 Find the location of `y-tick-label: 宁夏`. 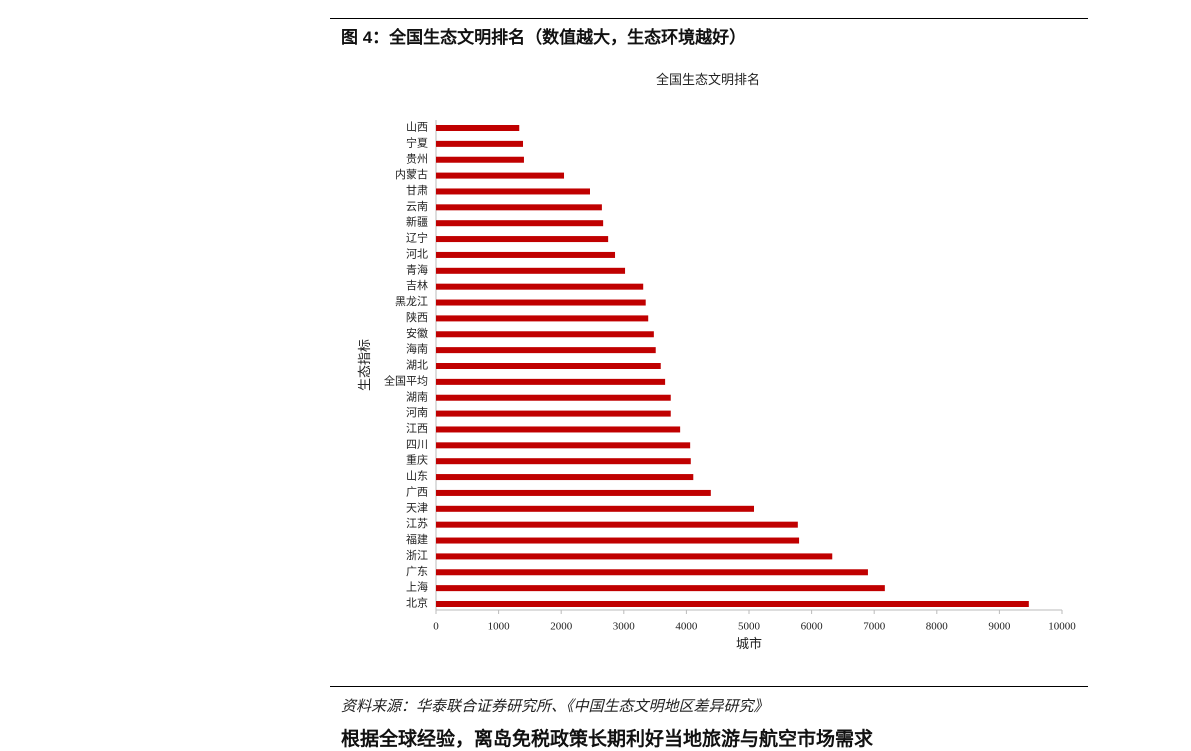

y-tick-label: 宁夏 is located at coordinates (417, 142).